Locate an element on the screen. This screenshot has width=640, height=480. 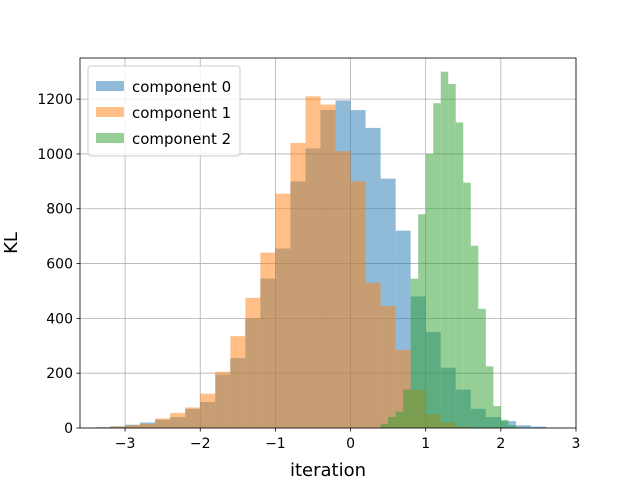
y-tick-label: 1000 is located at coordinates (55, 155).